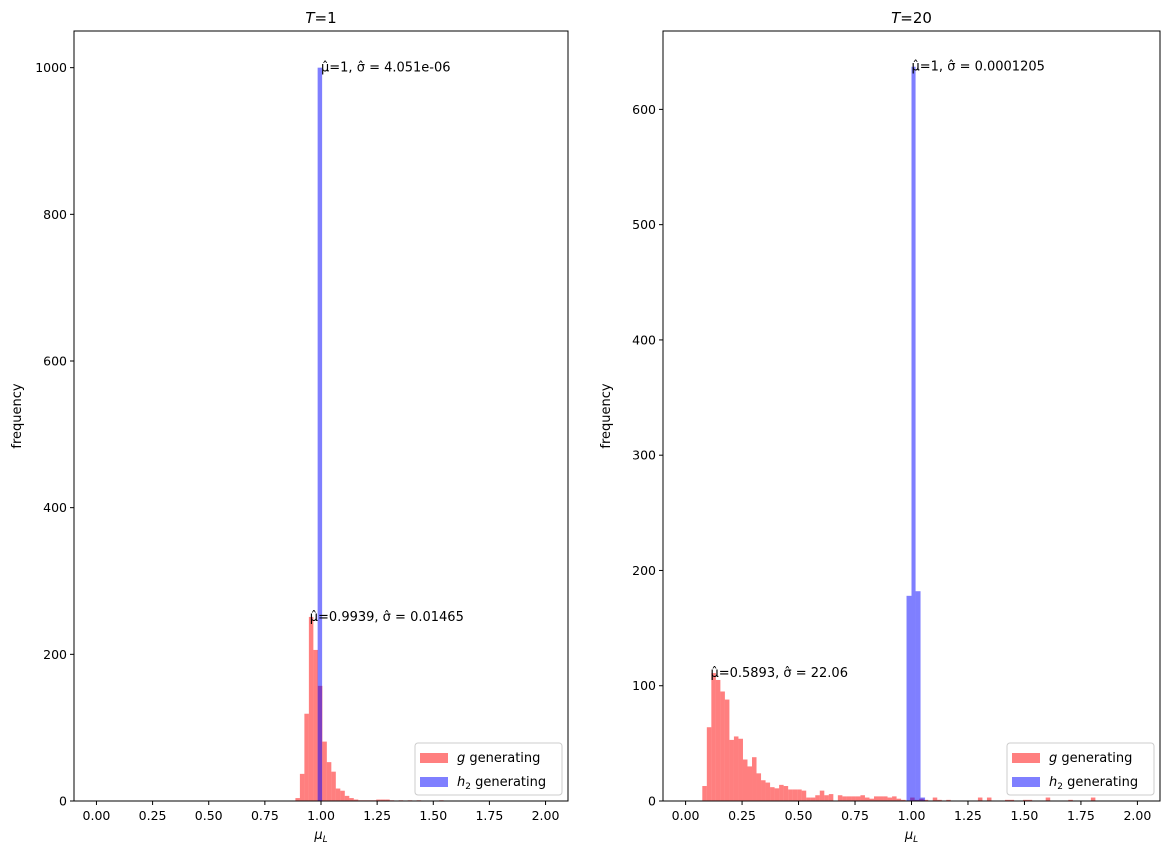 The image size is (1169, 855). I want to click on title-value: =1, so click(326, 18).